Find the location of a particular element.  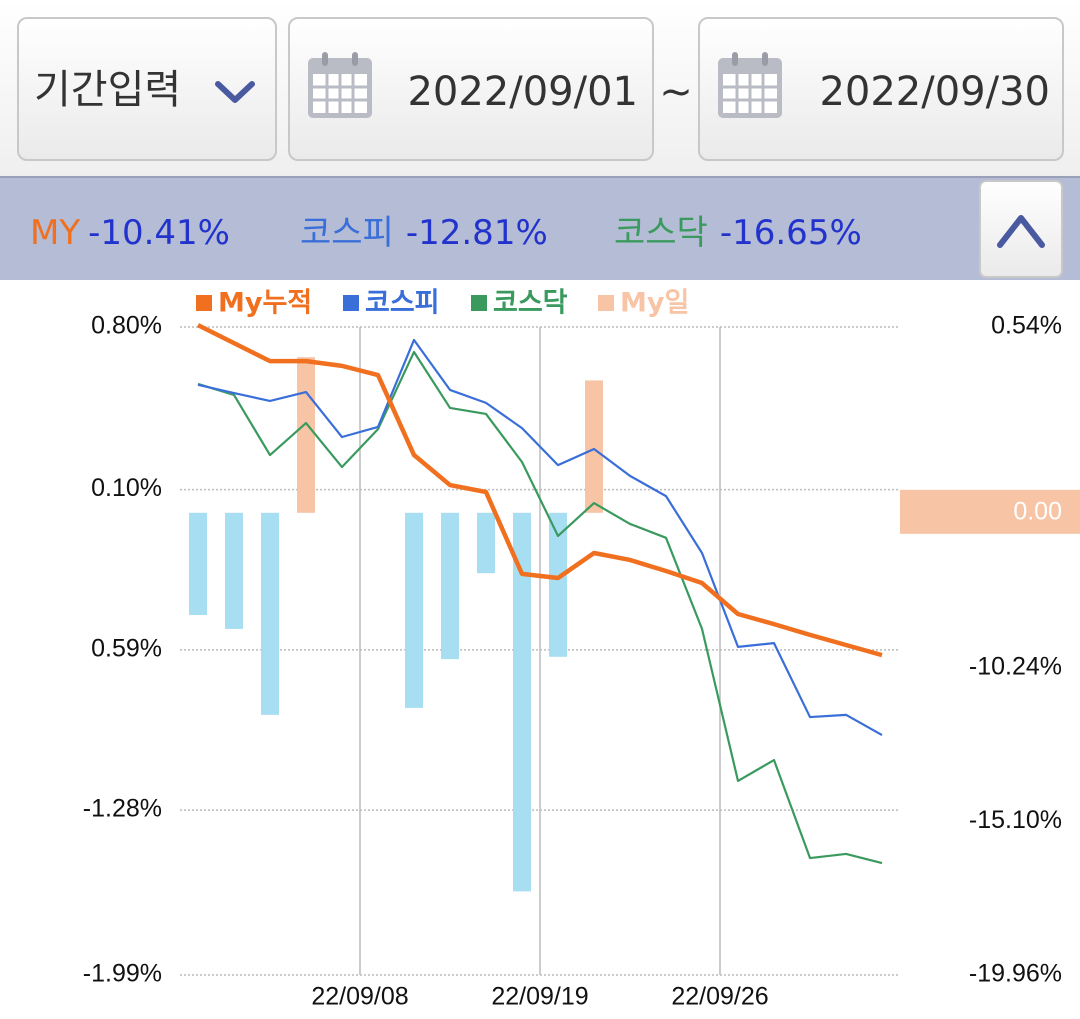

legend-label: 코스피 is located at coordinates (402, 303).